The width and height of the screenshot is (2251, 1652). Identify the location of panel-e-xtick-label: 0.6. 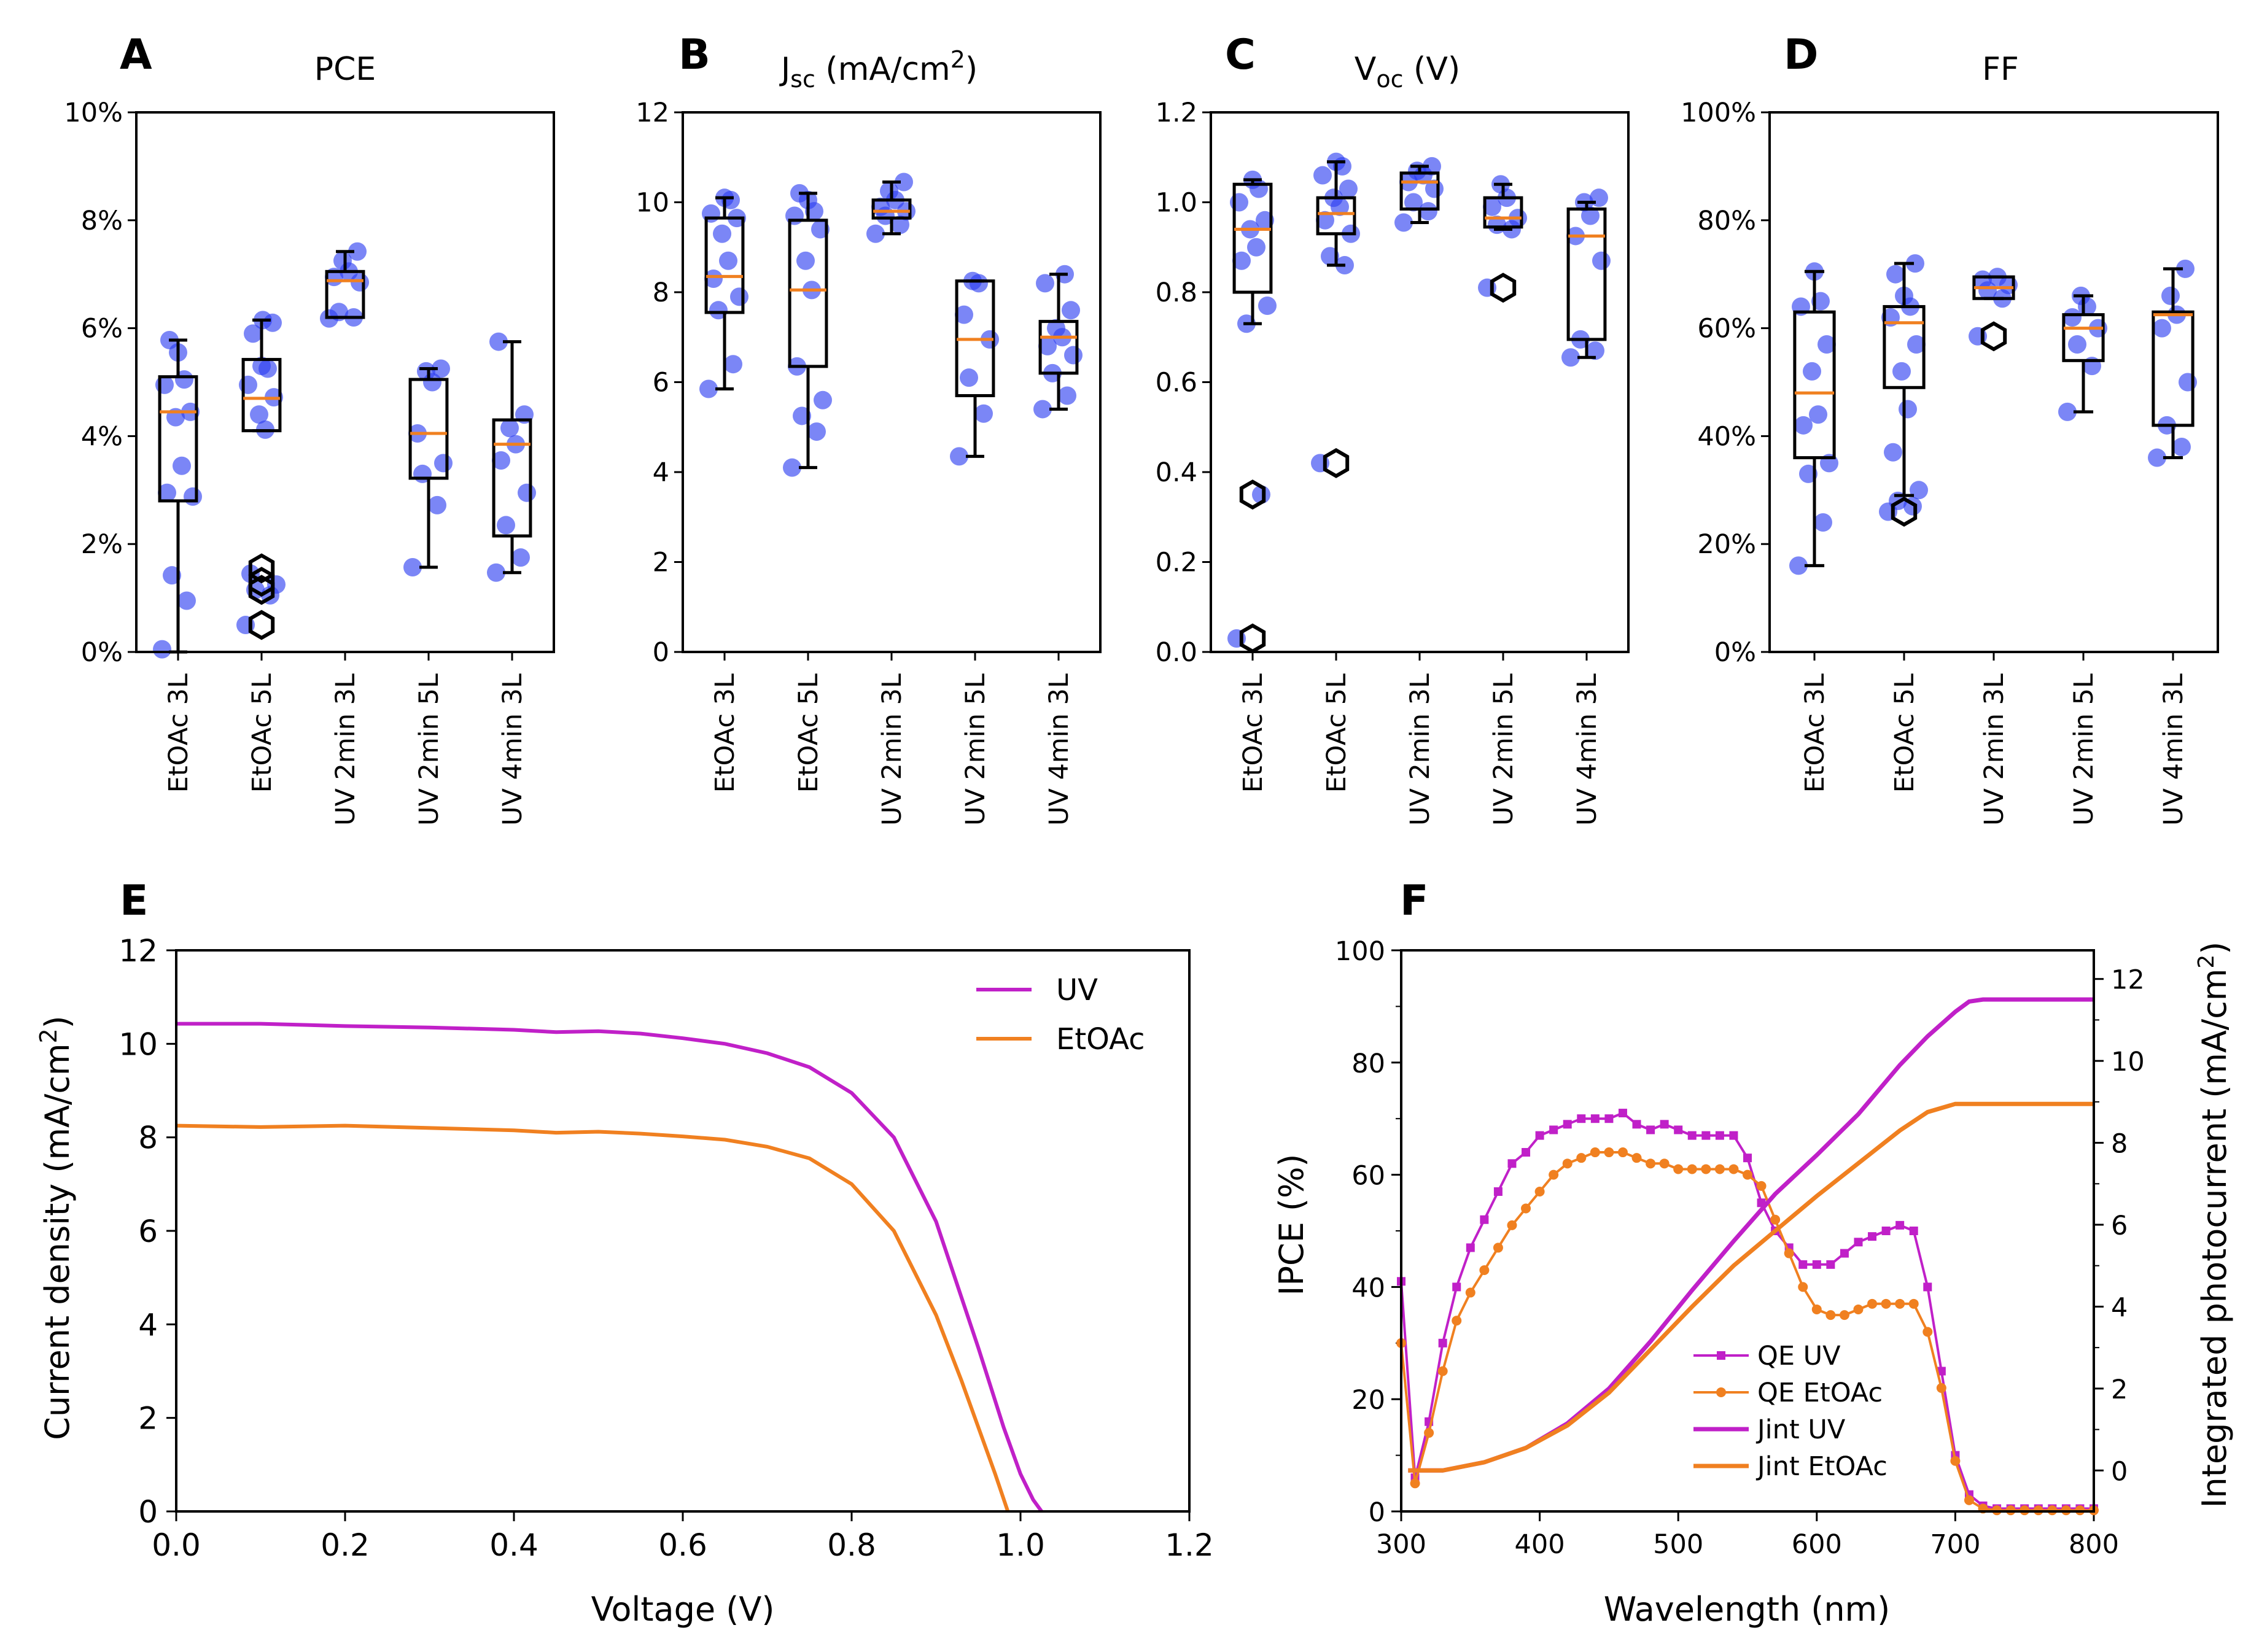
(682, 1545).